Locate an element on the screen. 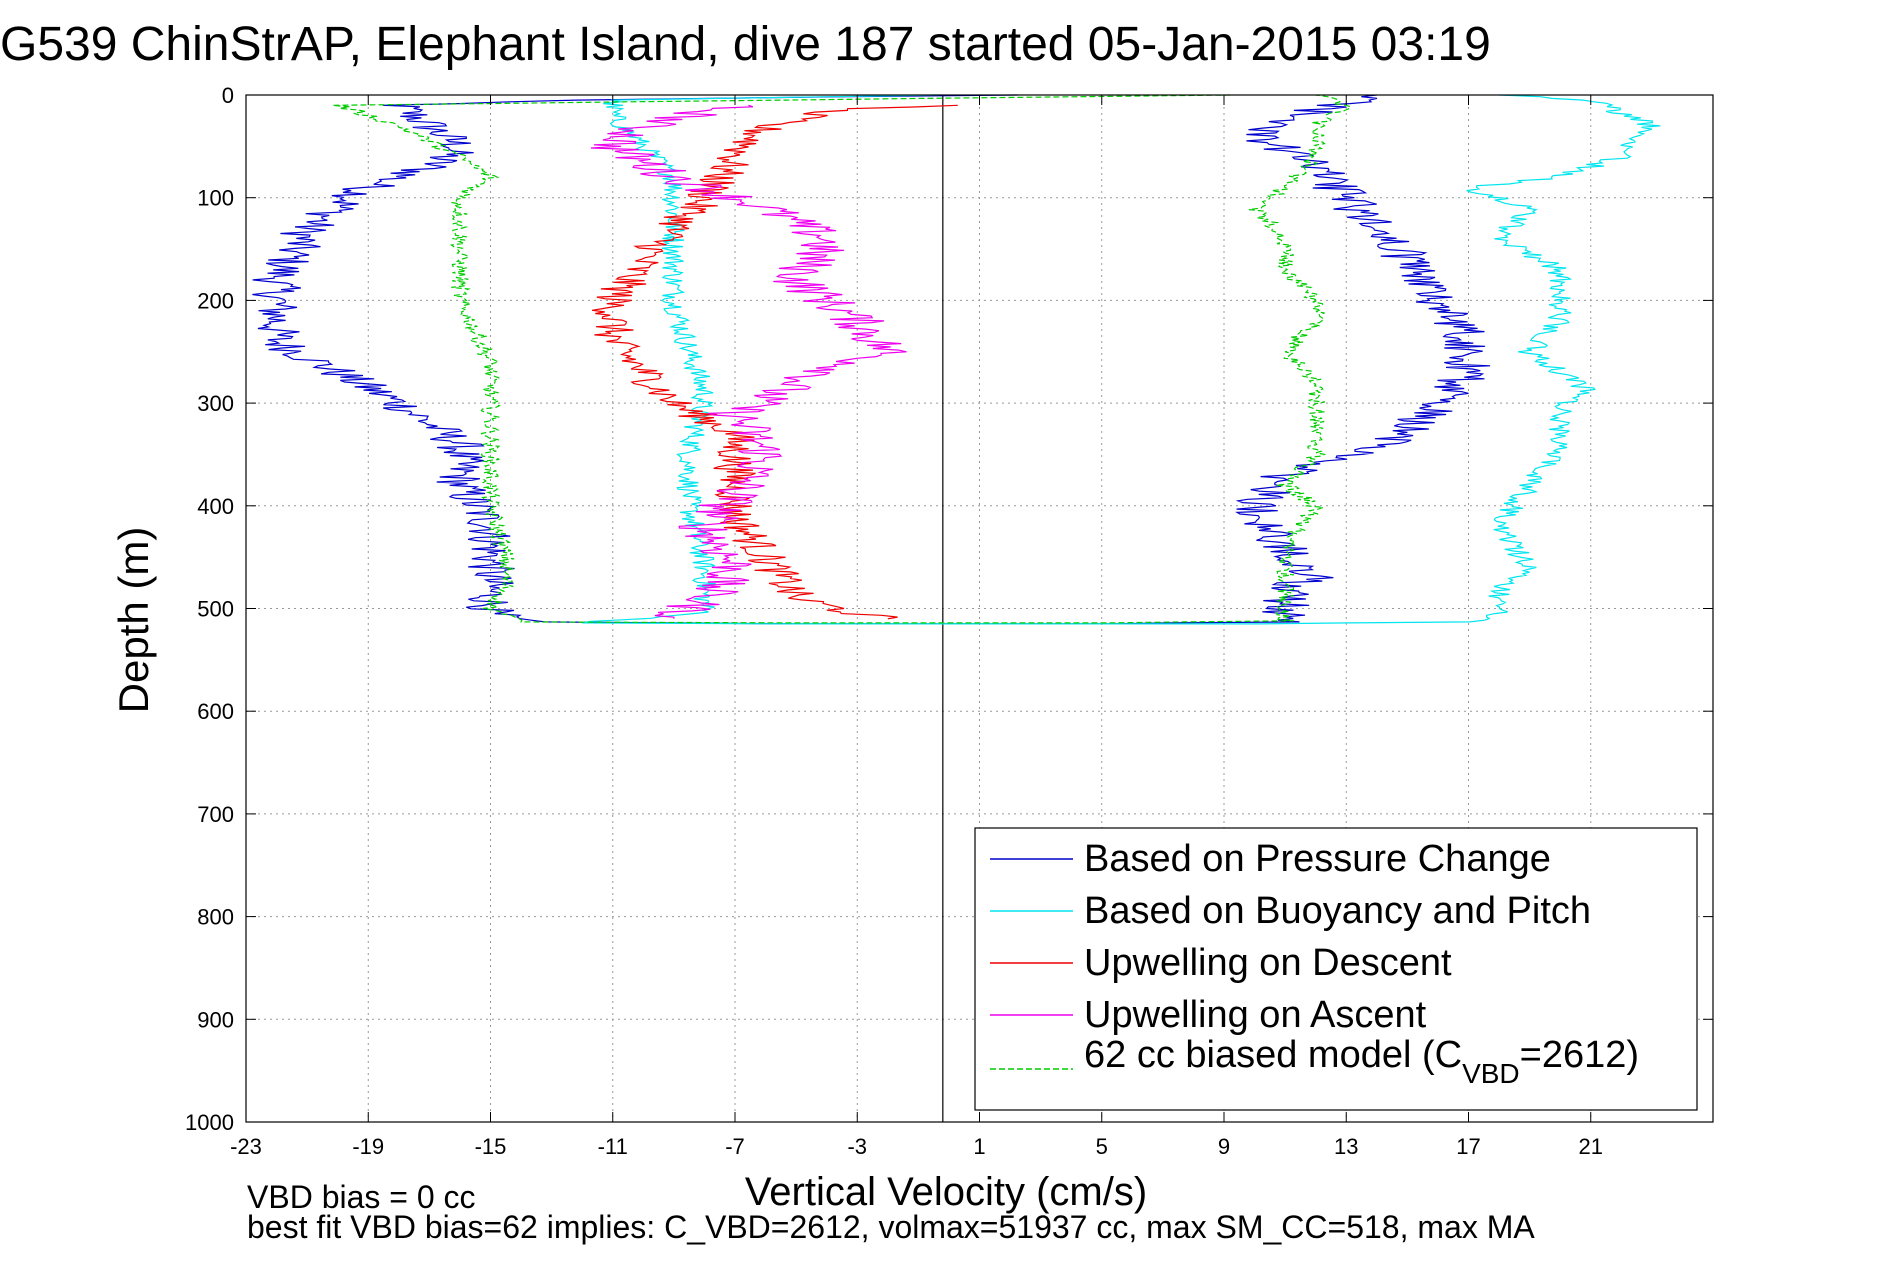  x-tick-label: -11 is located at coordinates (613, 1146).